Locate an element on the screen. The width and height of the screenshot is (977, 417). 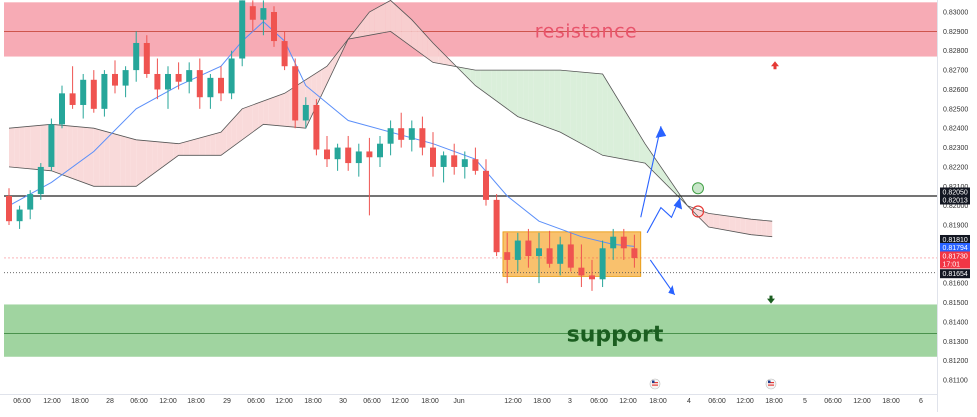
arrow-head-mid is located at coordinates (678, 203).